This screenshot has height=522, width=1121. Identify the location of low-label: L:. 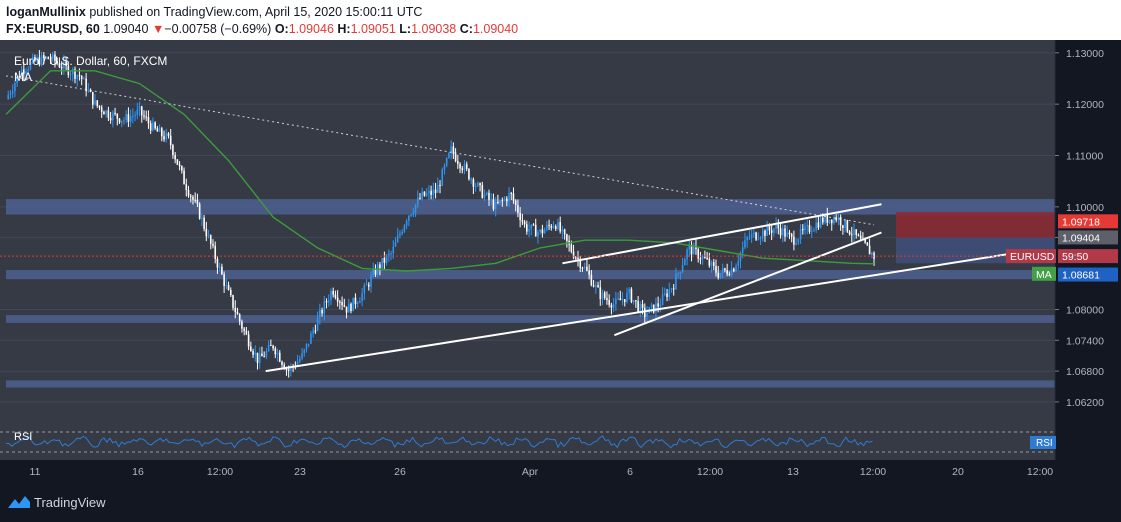
(405, 29).